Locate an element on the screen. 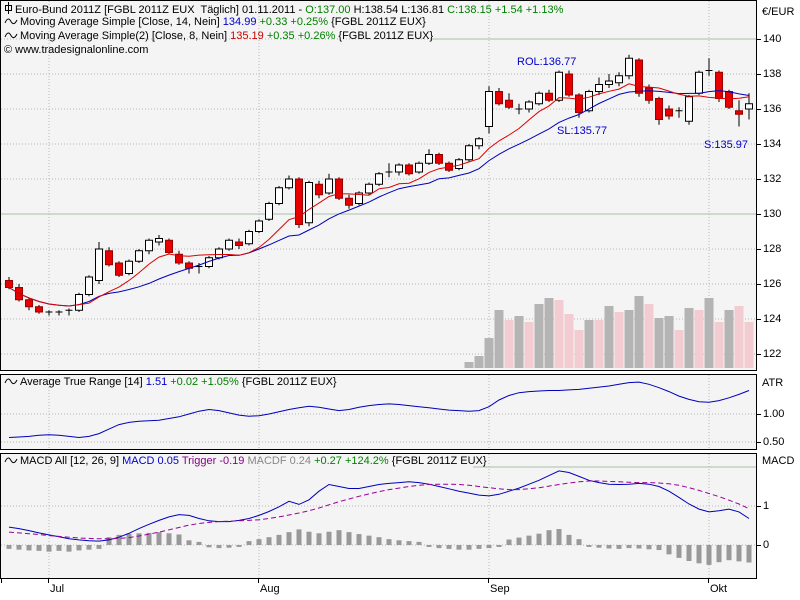 The width and height of the screenshot is (800, 600). axis-tick-label: 138 is located at coordinates (772, 74).